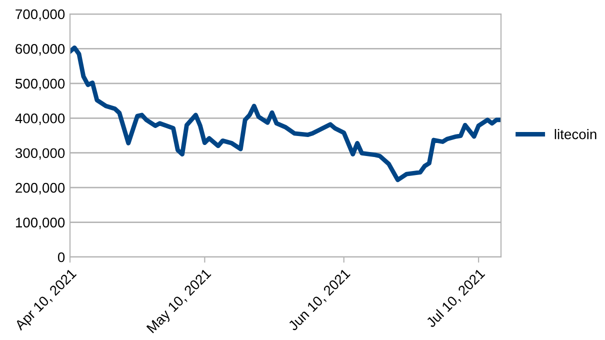  Describe the element at coordinates (40, 50) in the screenshot. I see `y-tick-label: 600,000` at that location.